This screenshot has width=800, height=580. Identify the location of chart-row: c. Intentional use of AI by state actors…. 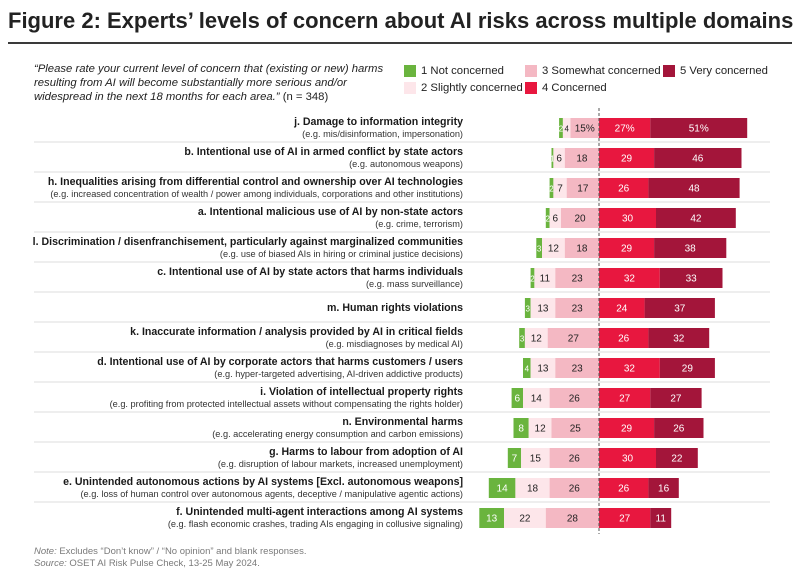
(402, 279).